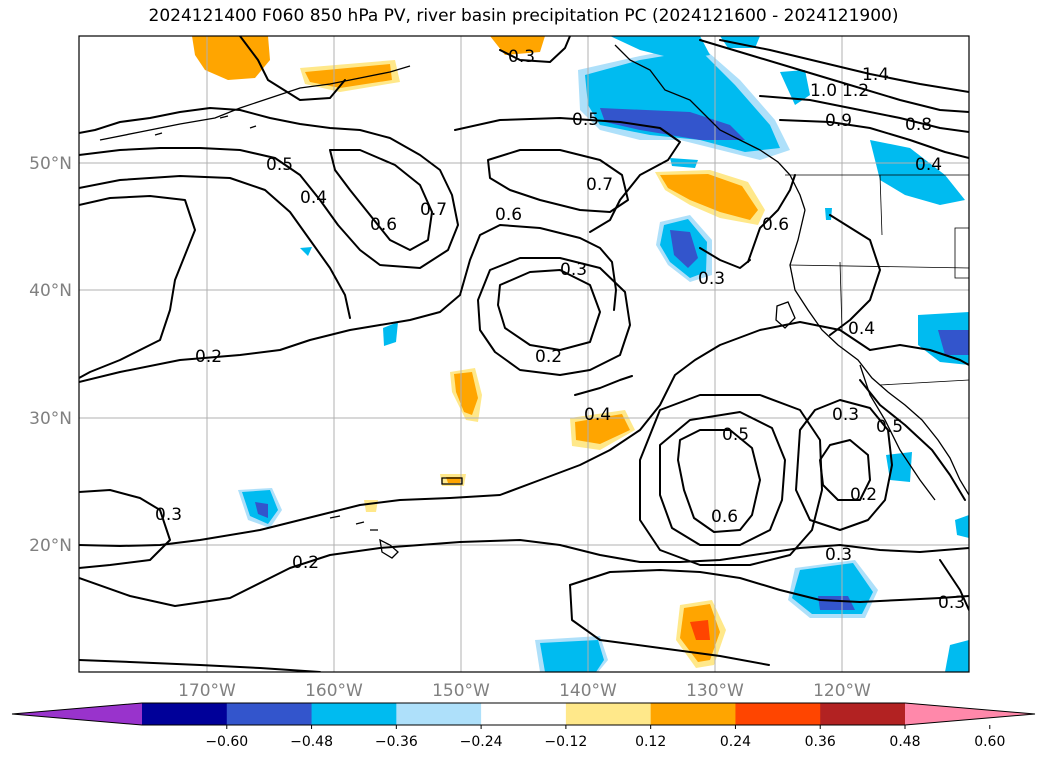 The image size is (1047, 765). I want to click on lon-label: 170°W, so click(207, 691).